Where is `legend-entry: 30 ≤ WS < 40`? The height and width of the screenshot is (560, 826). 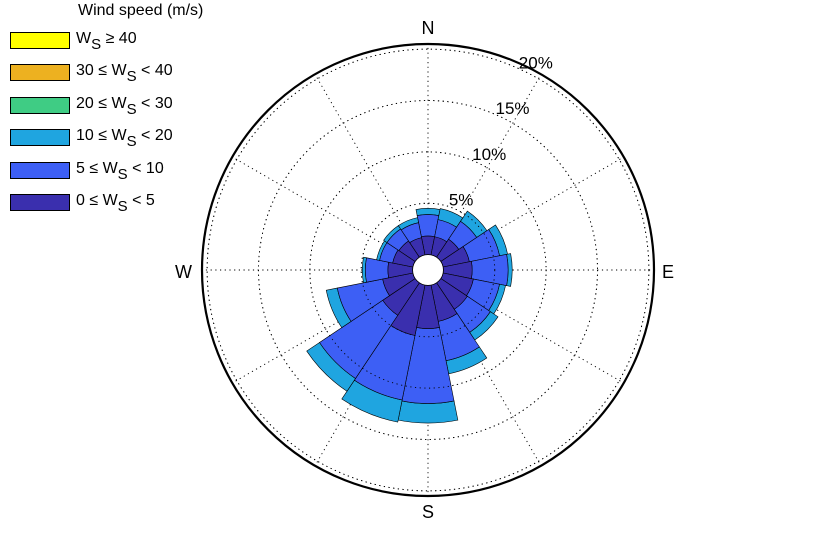
legend-entry: 30 ≤ WS < 40 is located at coordinates (91, 73).